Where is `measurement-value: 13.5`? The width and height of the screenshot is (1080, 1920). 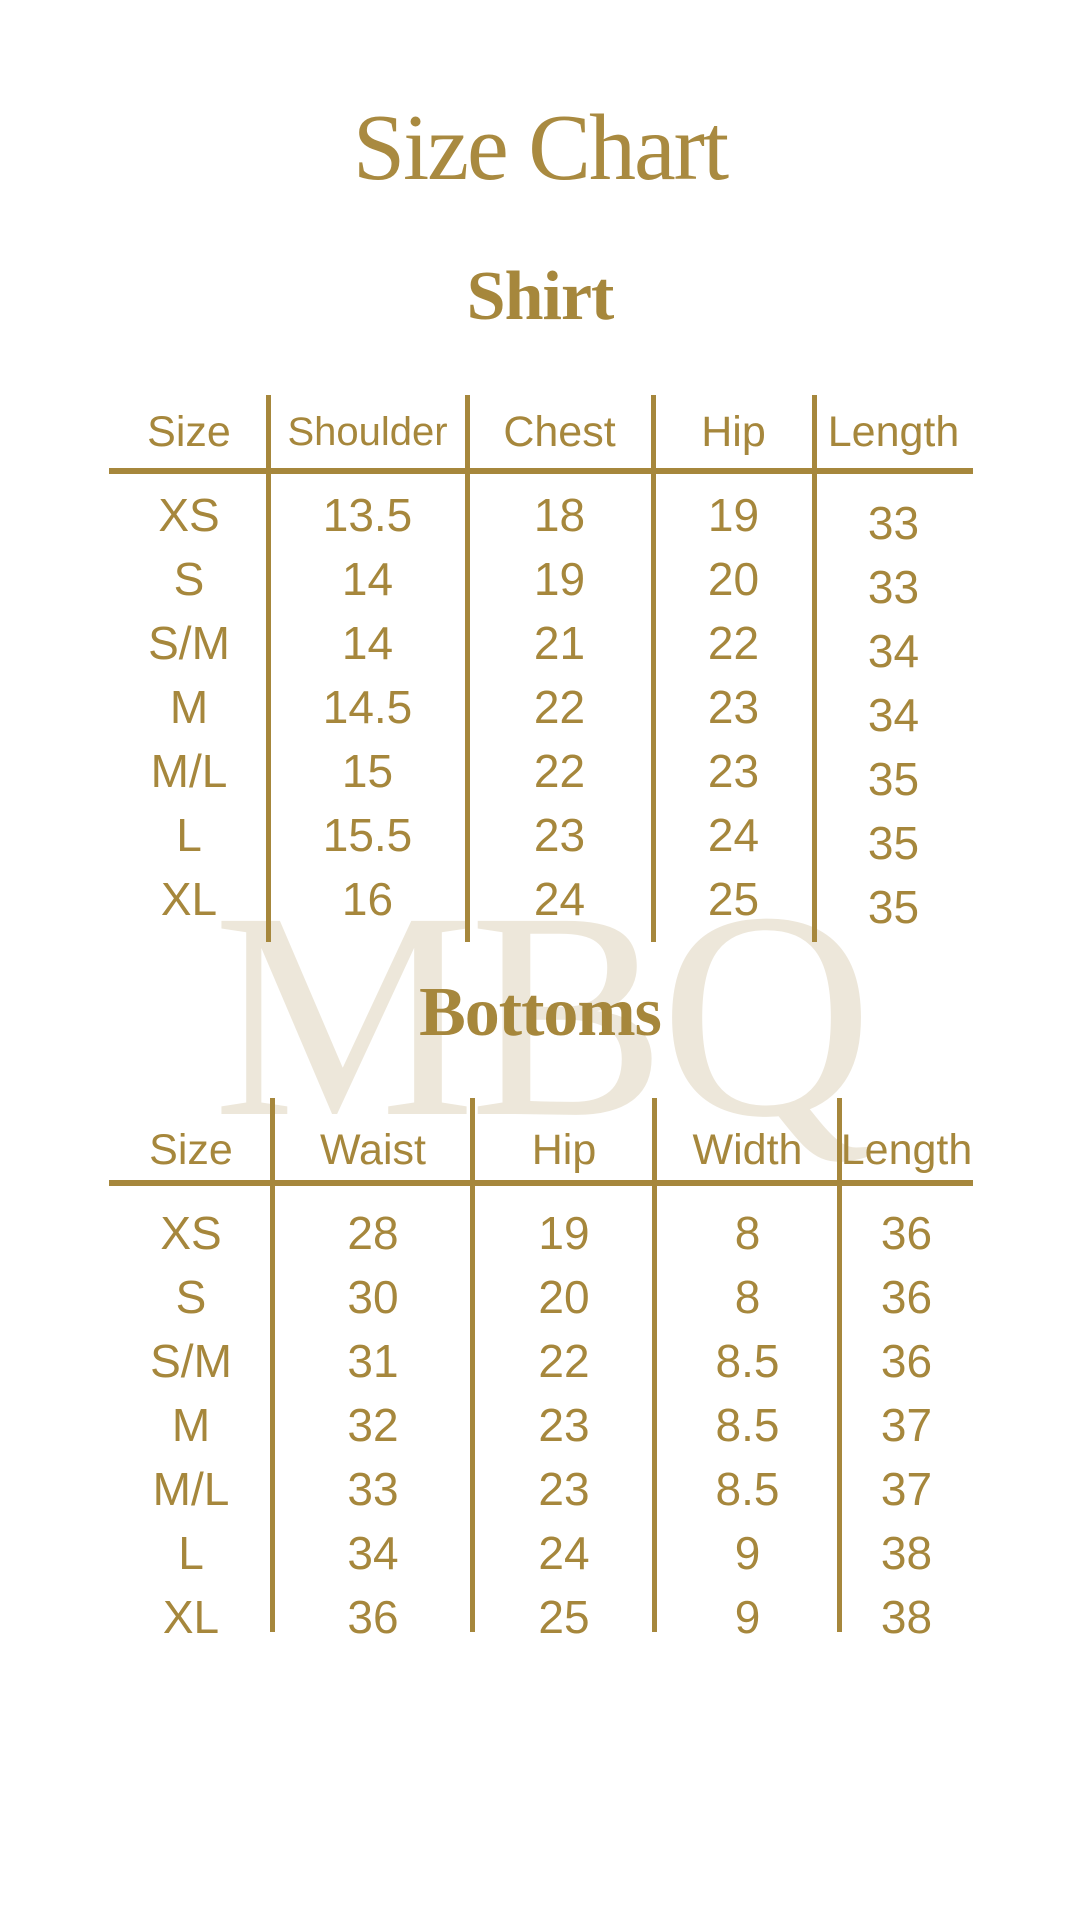 measurement-value: 13.5 is located at coordinates (367, 515).